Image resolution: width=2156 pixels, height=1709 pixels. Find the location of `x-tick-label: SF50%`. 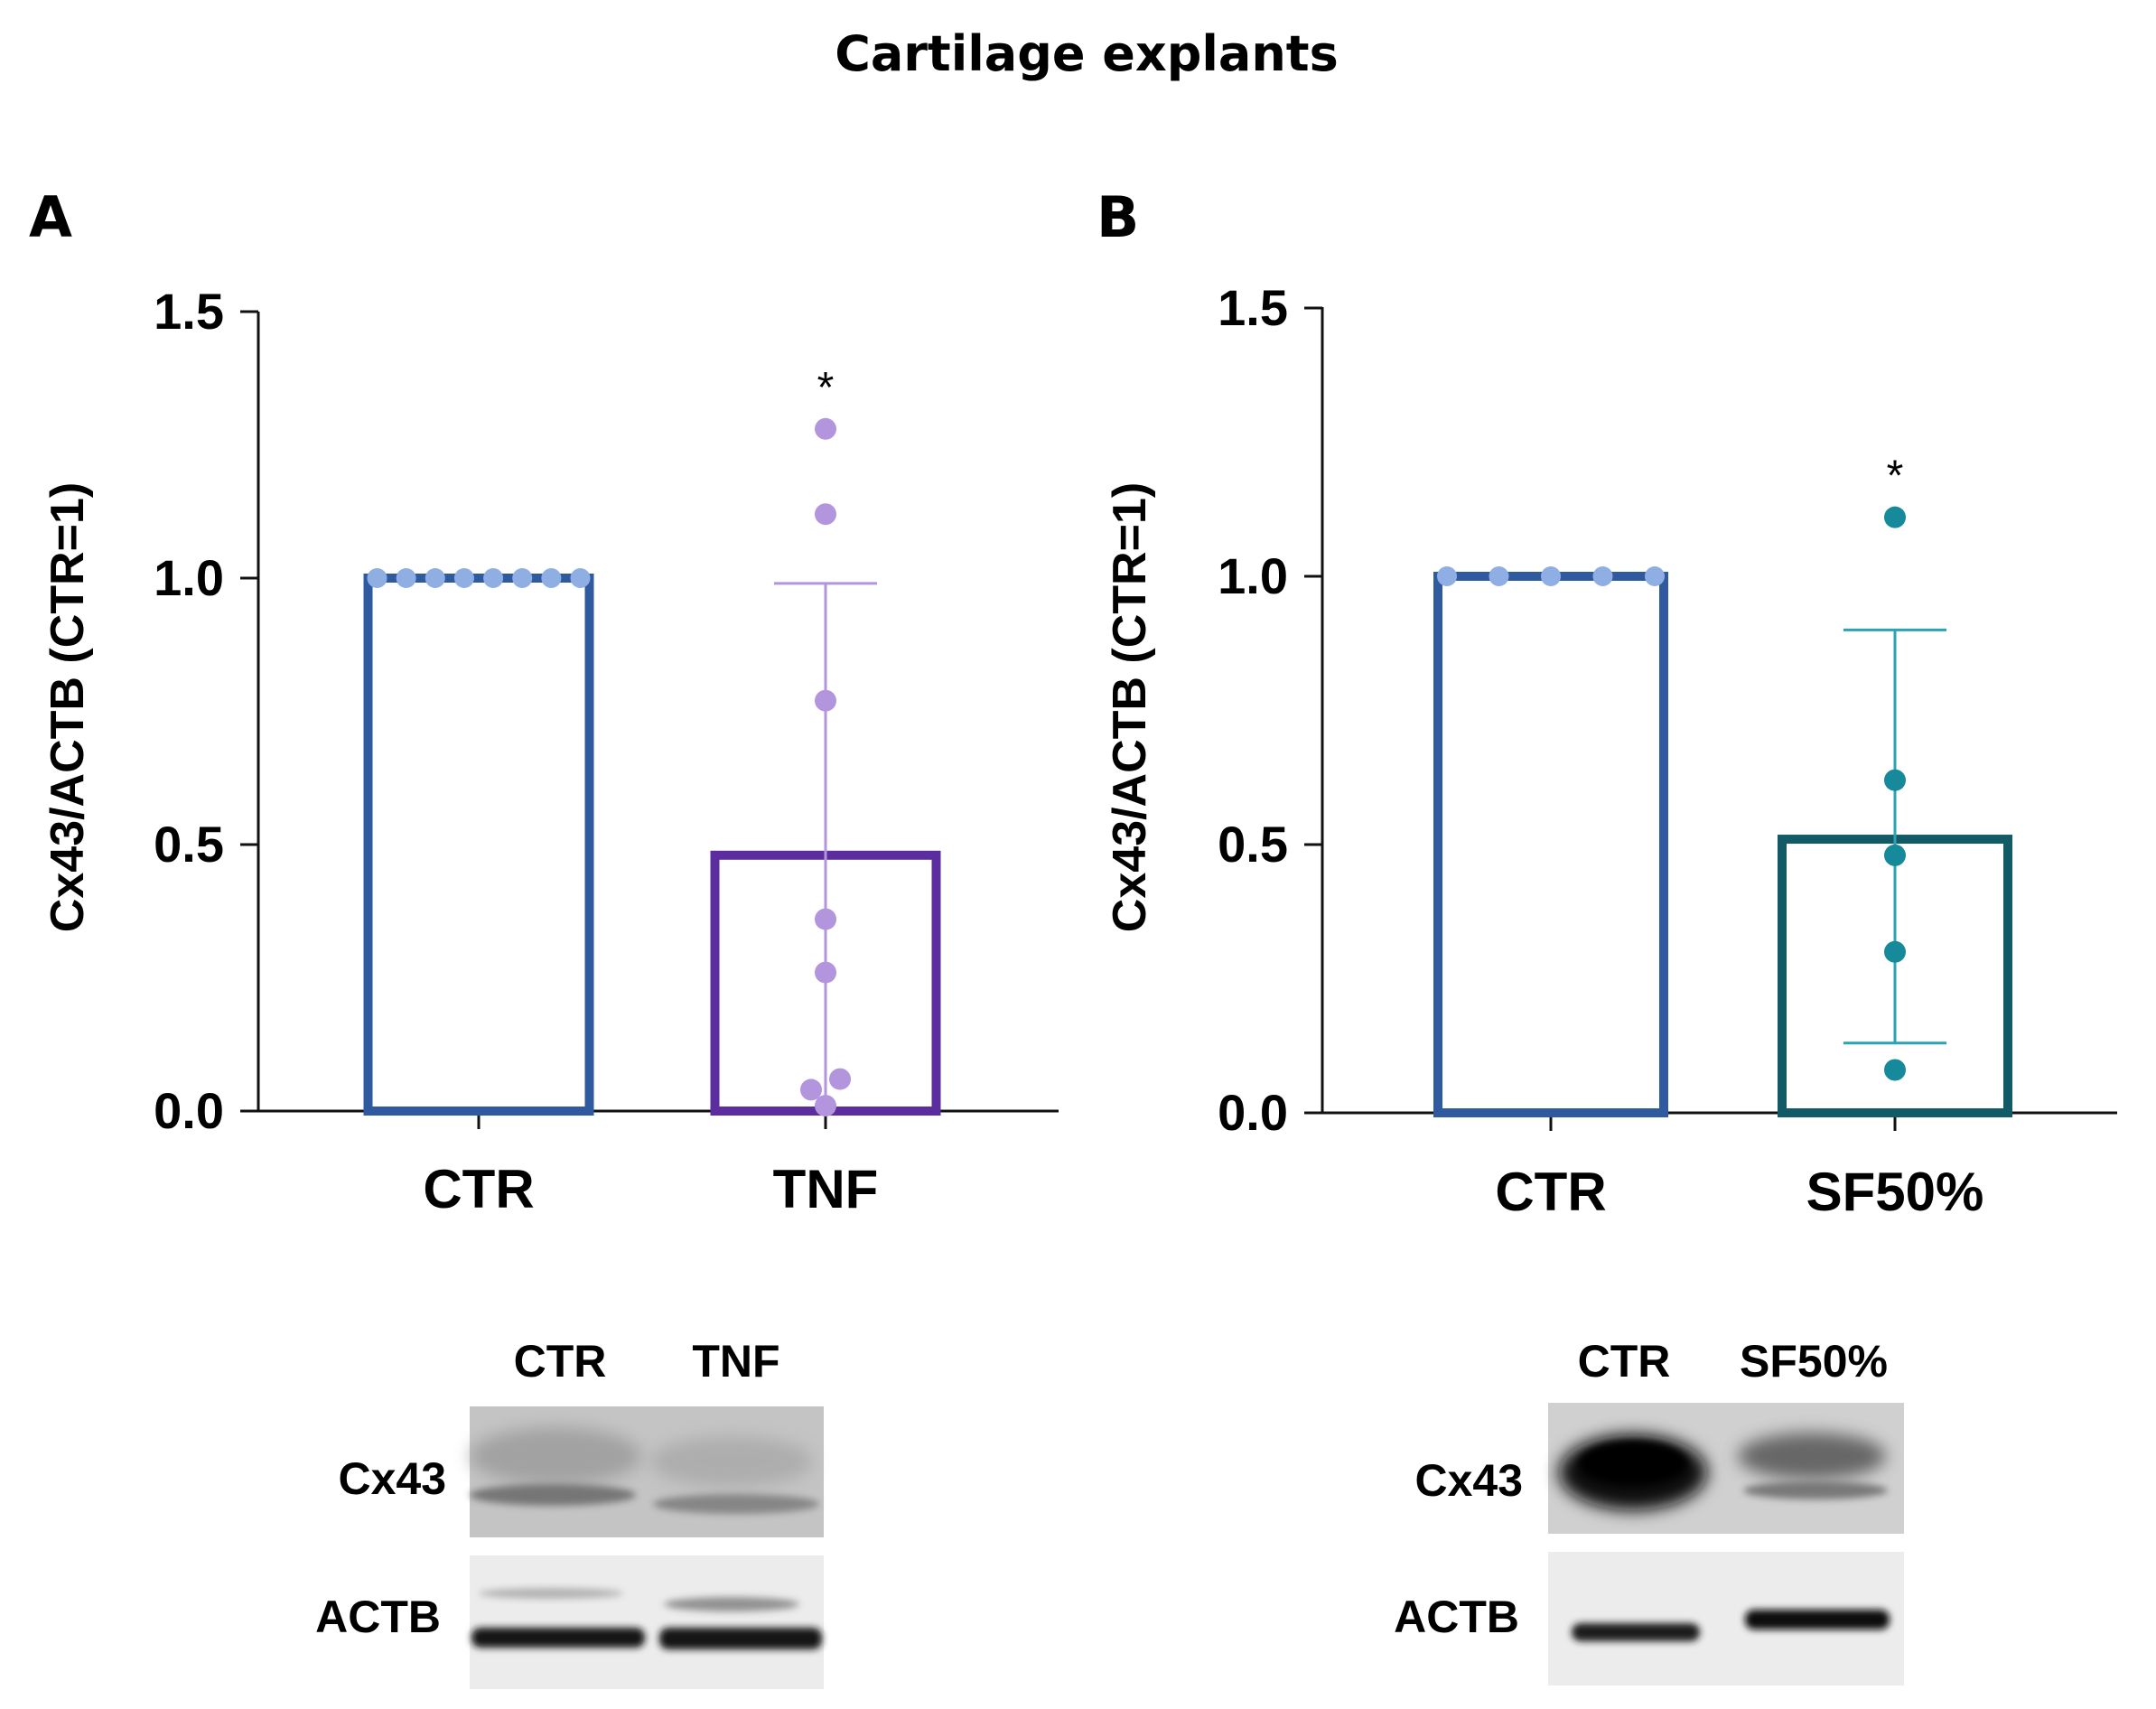

x-tick-label: SF50% is located at coordinates (1895, 1192).